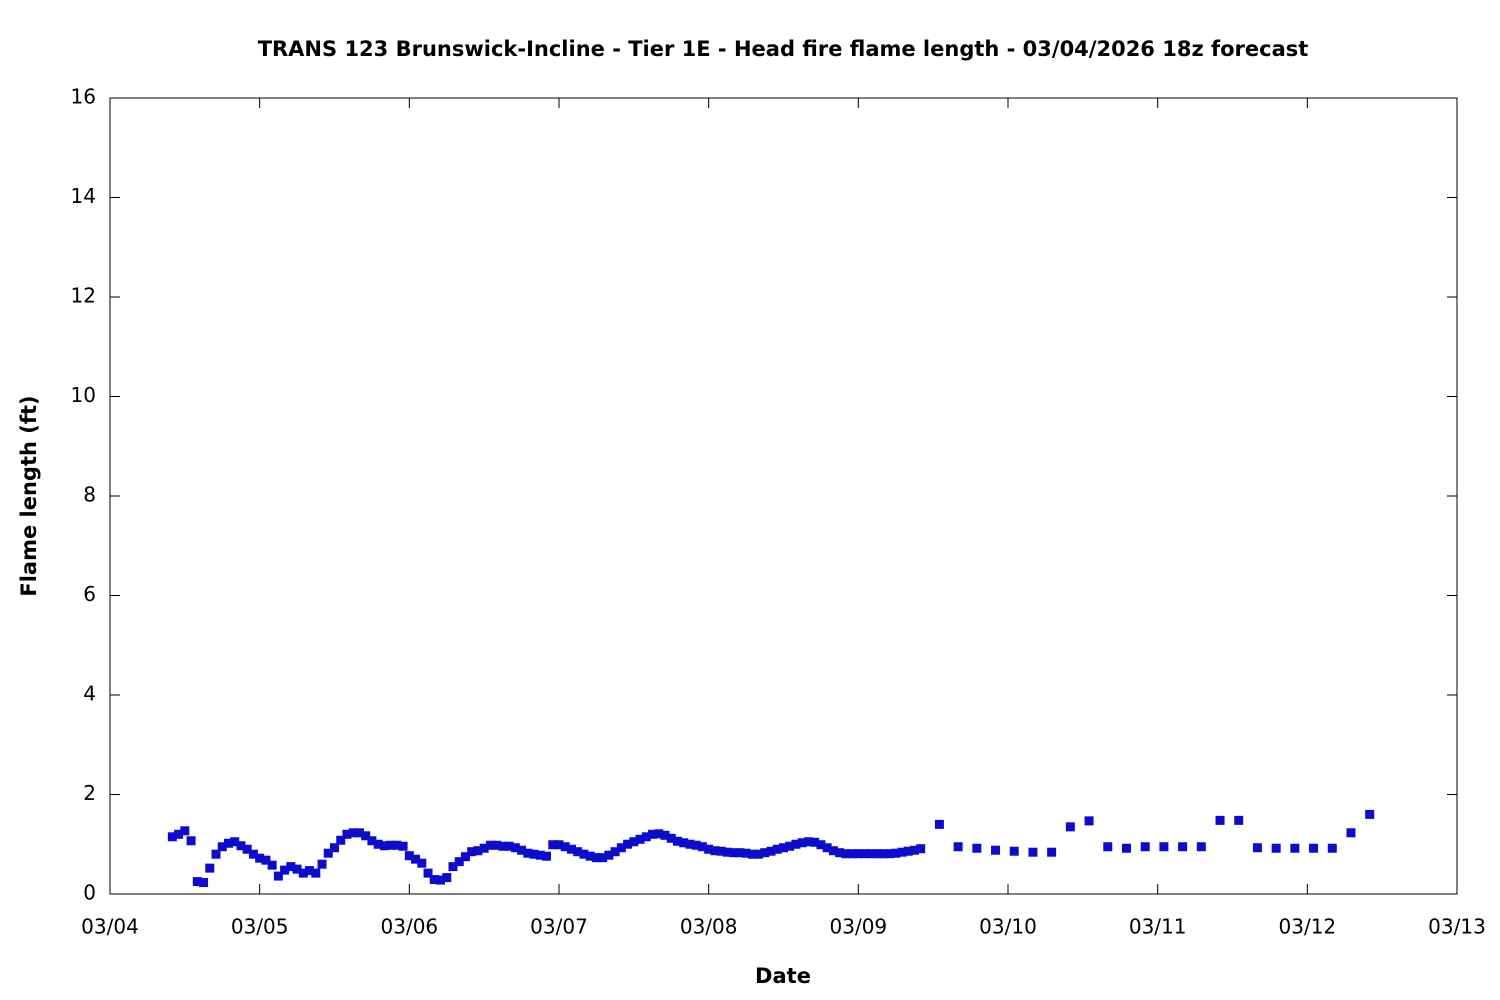 The height and width of the screenshot is (1000, 1500). Describe the element at coordinates (110, 927) in the screenshot. I see `x-tick-label: 03/04` at that location.